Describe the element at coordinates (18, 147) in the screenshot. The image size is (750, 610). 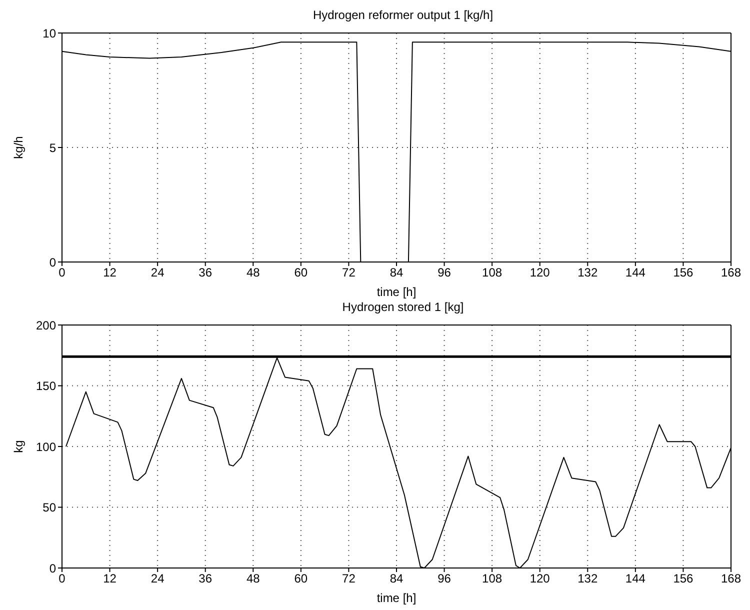
I see `y-axis-title: kg/h` at that location.